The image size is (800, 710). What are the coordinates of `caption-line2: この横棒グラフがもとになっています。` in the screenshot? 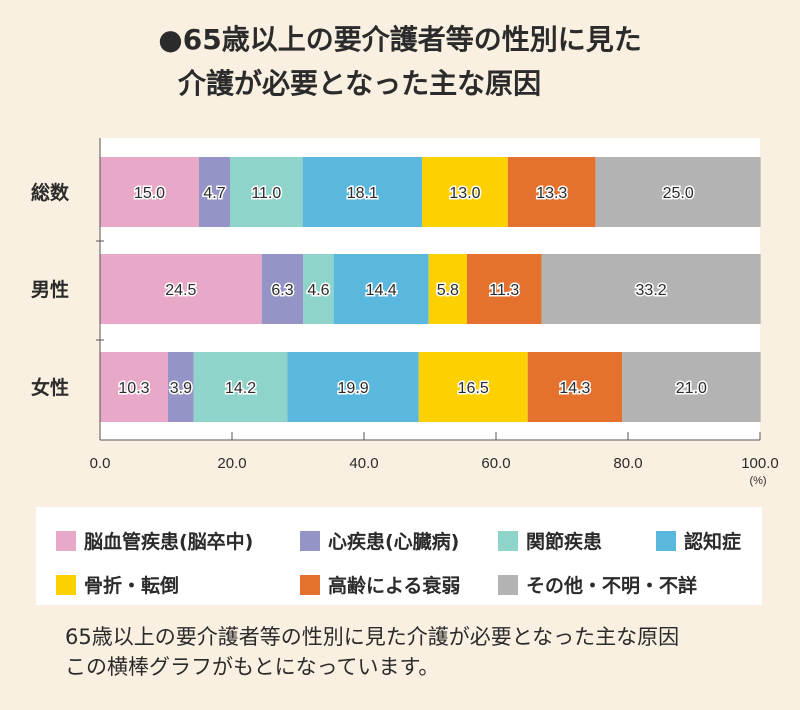 It's located at (252, 667).